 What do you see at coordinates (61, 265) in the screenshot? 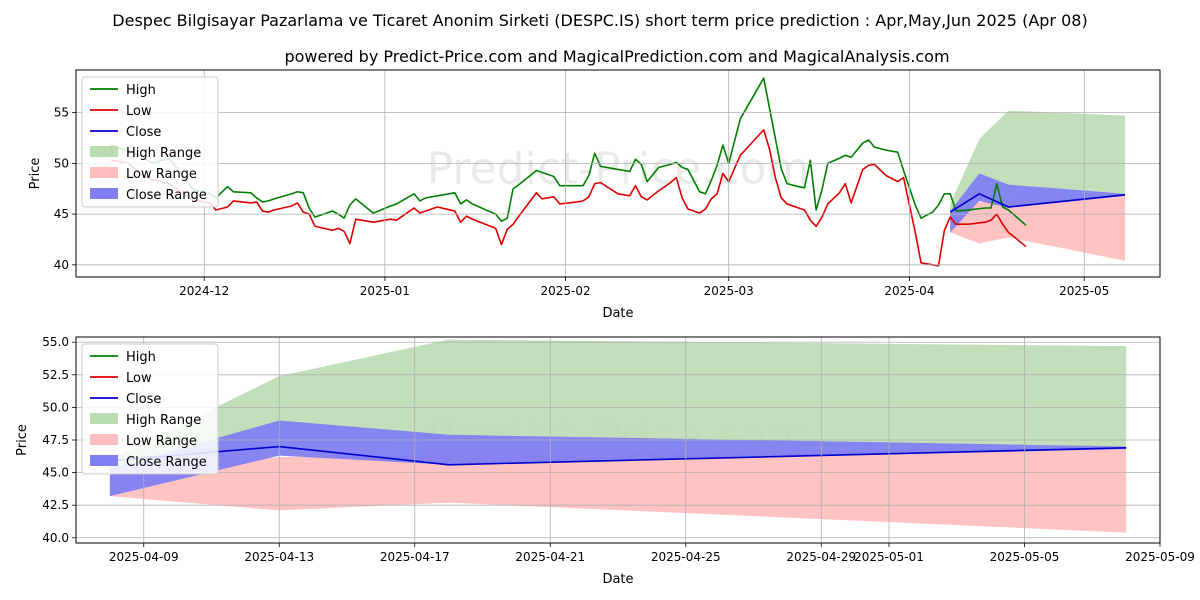
I see `y-tick-label: 40` at bounding box center [61, 265].